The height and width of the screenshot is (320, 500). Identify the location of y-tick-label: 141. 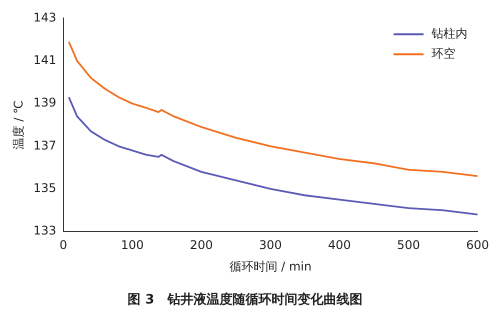
(44, 60).